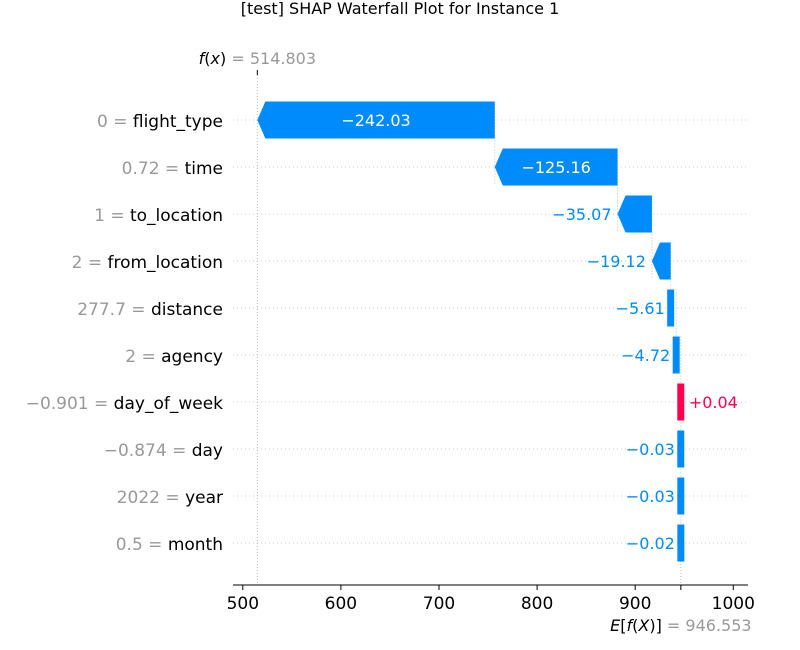 The height and width of the screenshot is (650, 800). I want to click on feature-value: 2022 =, so click(151, 498).